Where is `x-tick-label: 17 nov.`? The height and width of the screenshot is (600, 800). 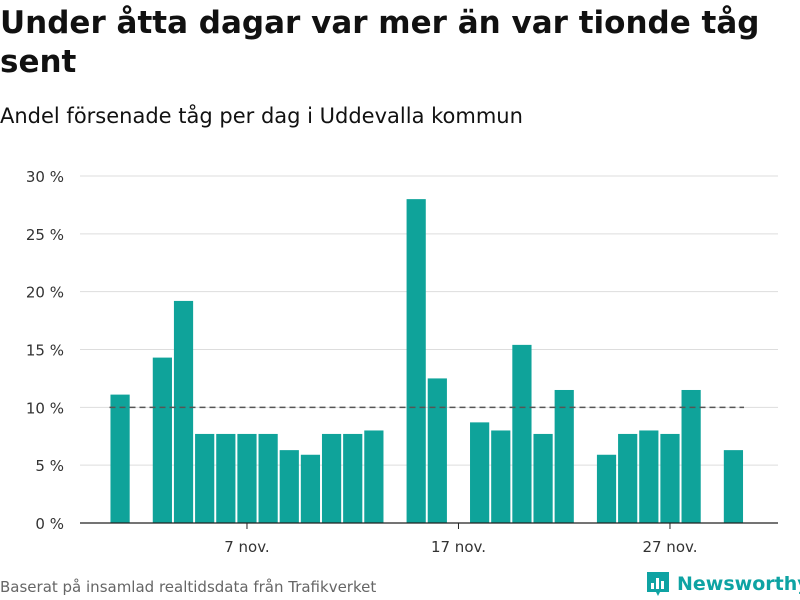
x-tick-label: 17 nov. is located at coordinates (458, 547).